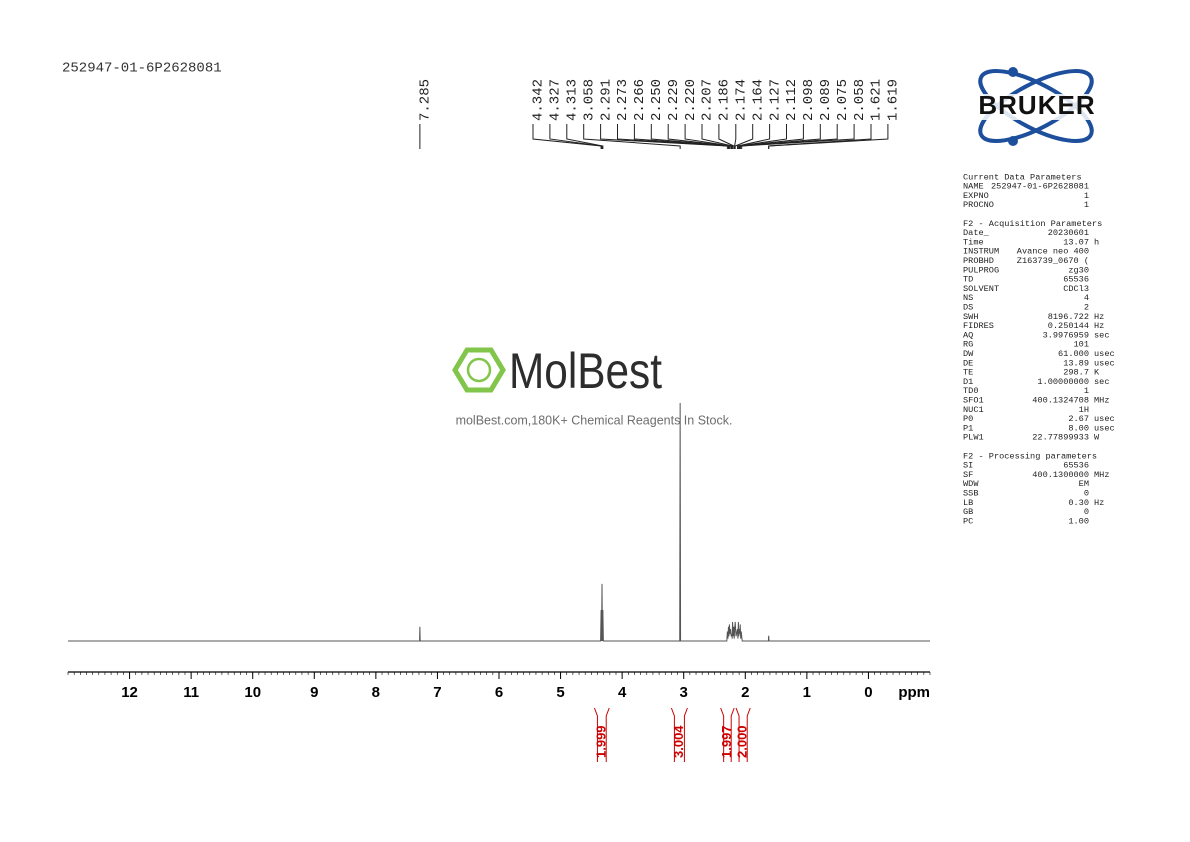 Image resolution: width=1190 pixels, height=842 pixels. Describe the element at coordinates (1086, 298) in the screenshot. I see `parameter-value: 4` at that location.